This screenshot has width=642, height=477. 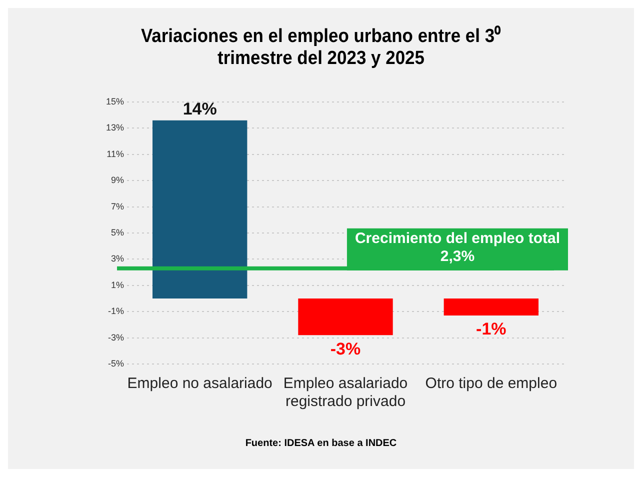 What do you see at coordinates (321, 443) in the screenshot?
I see `source-note: Fuente: IDESA en base a INDEC` at bounding box center [321, 443].